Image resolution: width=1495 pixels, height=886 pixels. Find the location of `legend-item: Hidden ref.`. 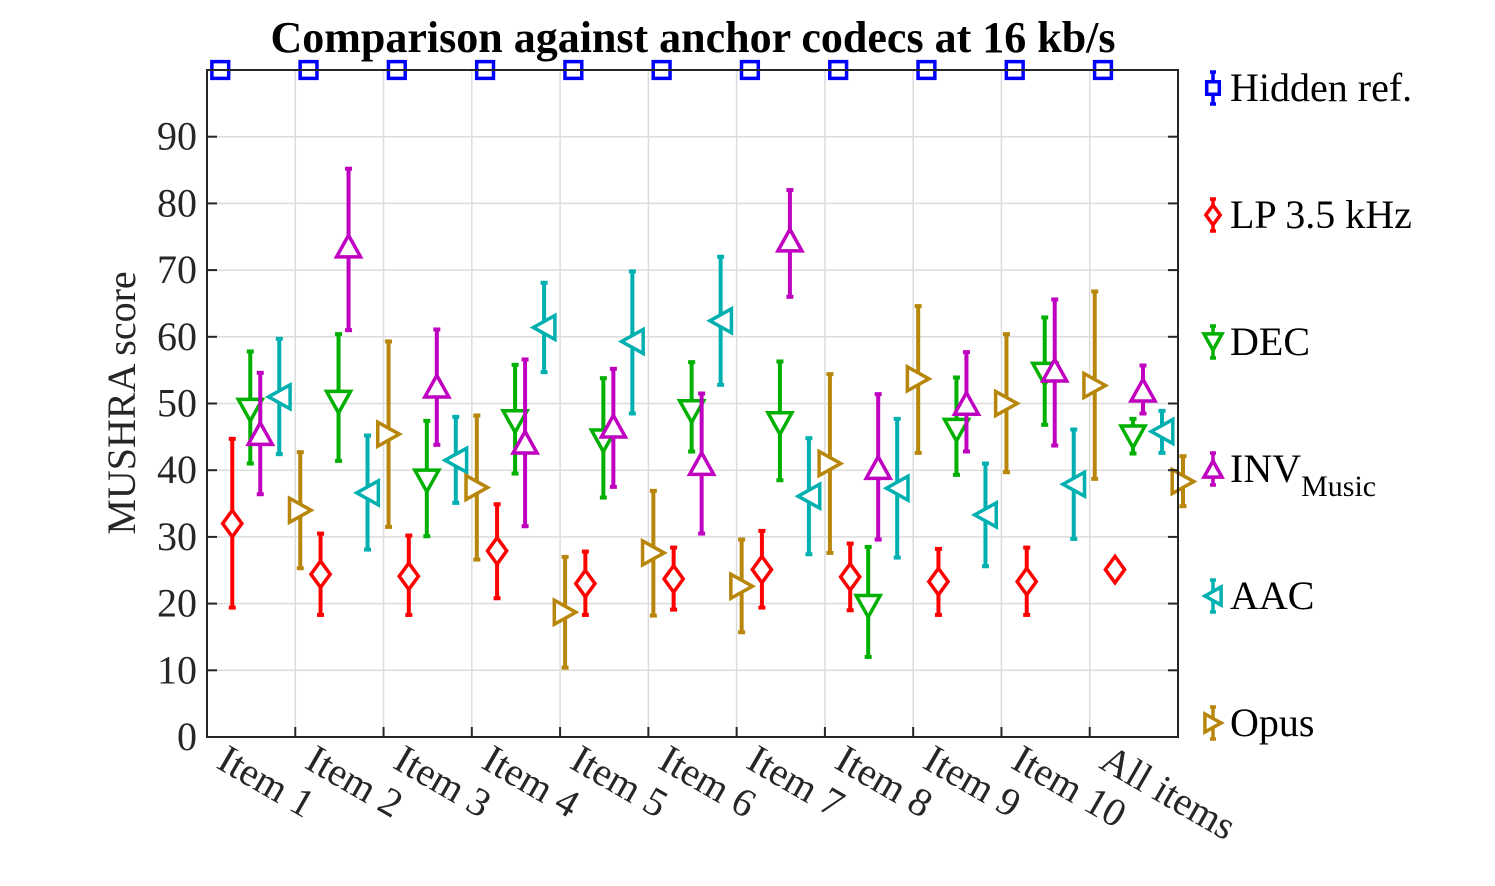

legend-item: Hidden ref. is located at coordinates (1308, 87).